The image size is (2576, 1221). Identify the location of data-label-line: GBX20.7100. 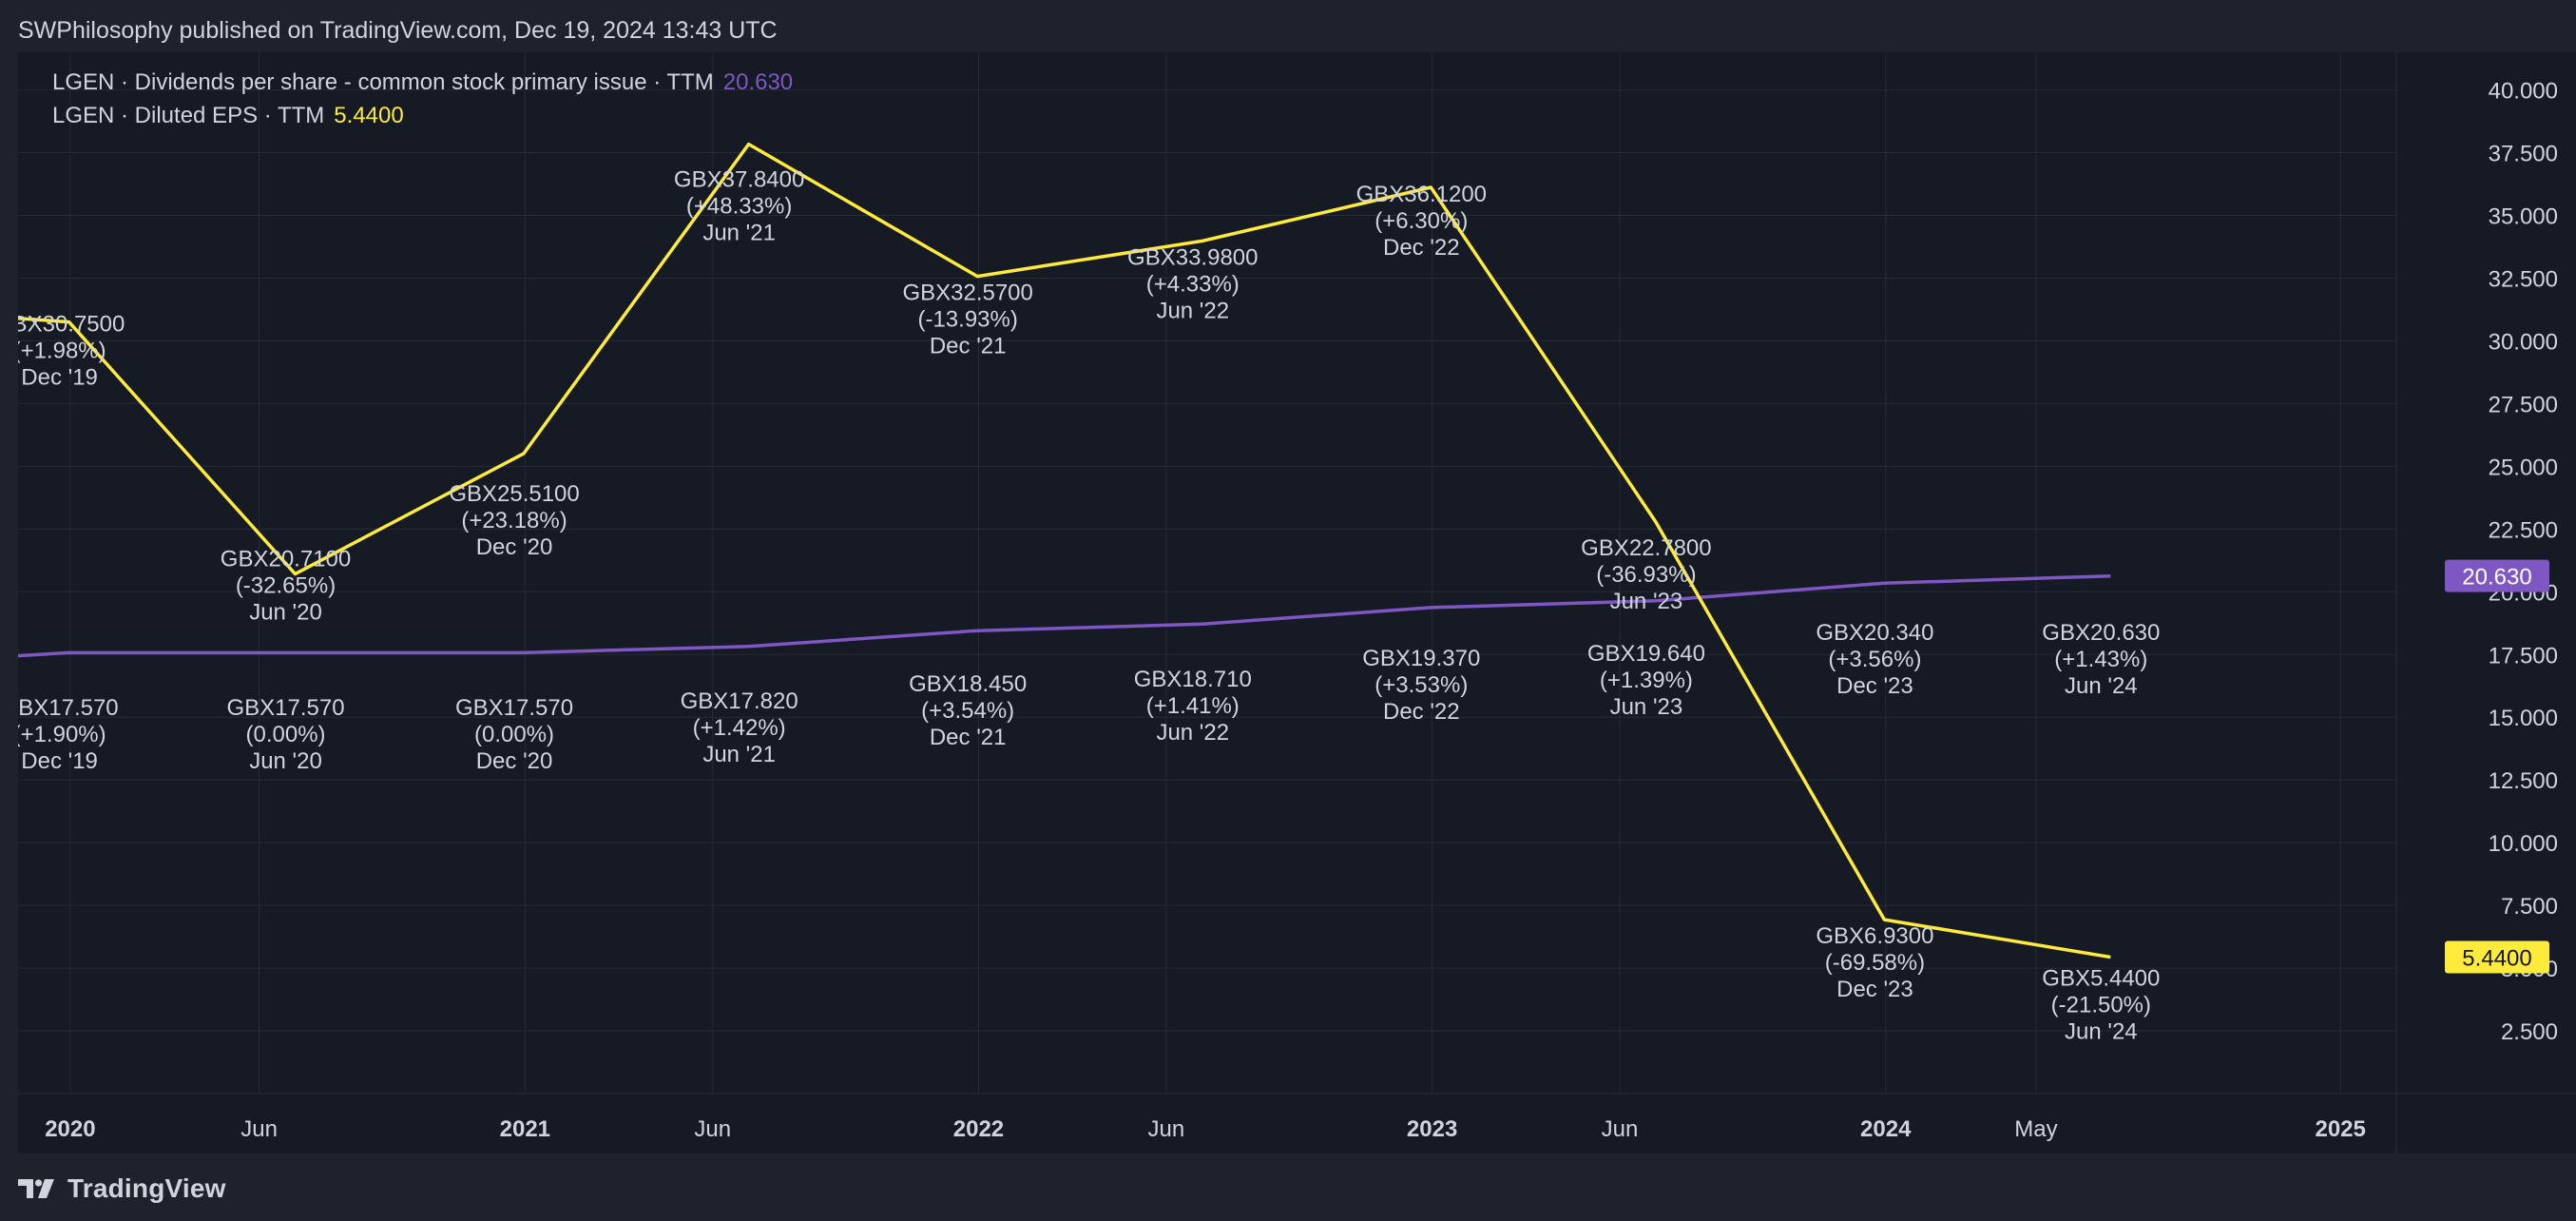
(286, 559).